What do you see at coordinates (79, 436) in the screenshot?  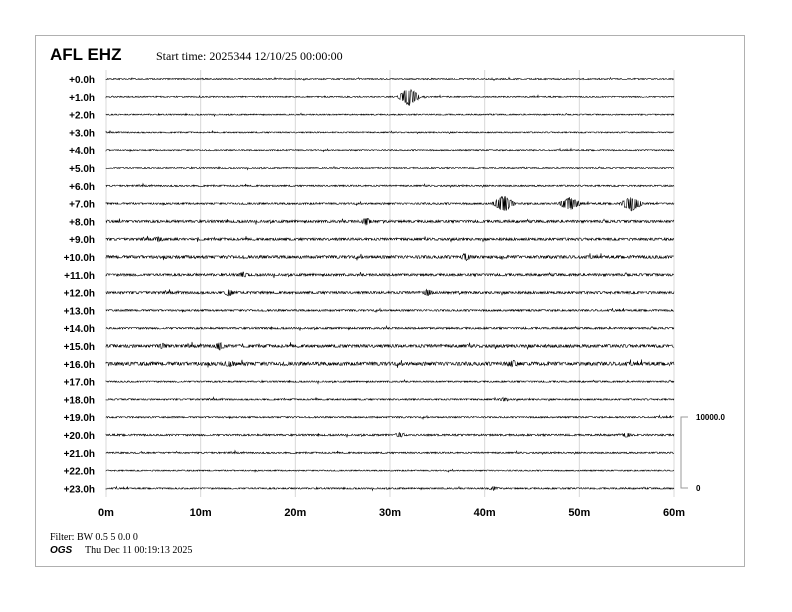 I see `row-label: +20.0h` at bounding box center [79, 436].